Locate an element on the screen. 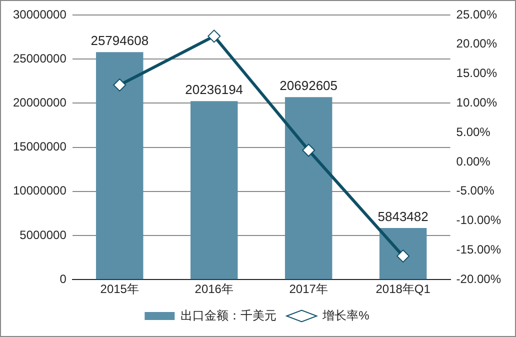 Image resolution: width=516 pixels, height=337 pixels. y2-tick-label: -15.00% is located at coordinates (479, 249).